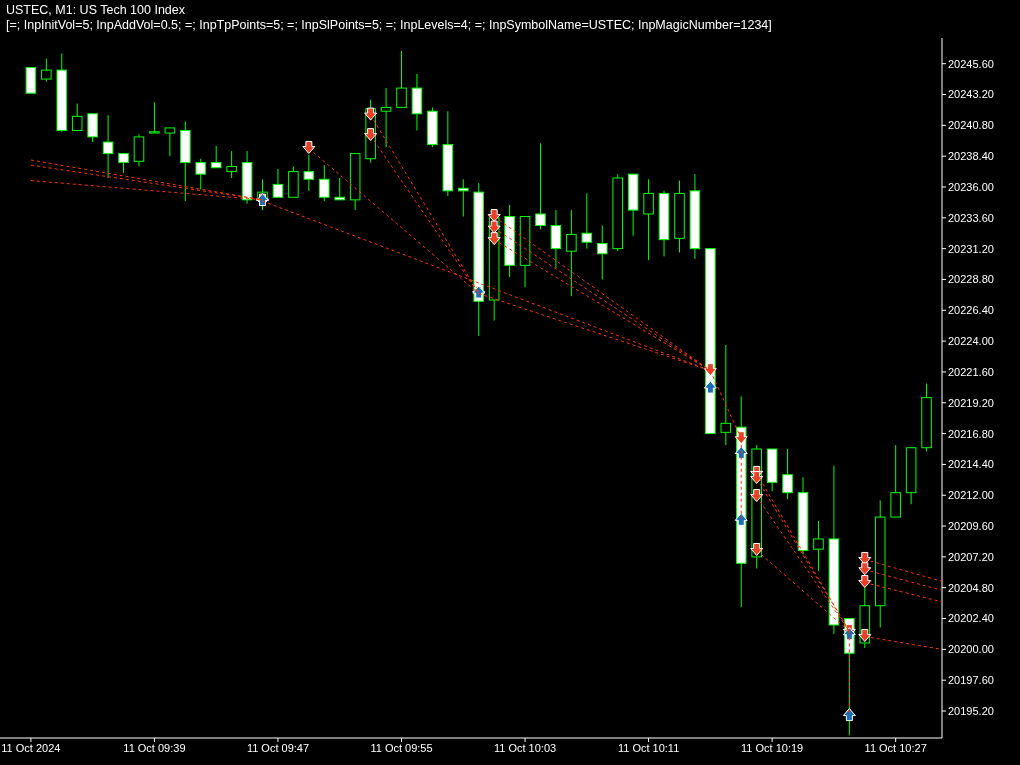 This screenshot has width=1020, height=765. I want to click on chart-title: USTEC, M1: US Tech 100 Index, so click(96, 10).